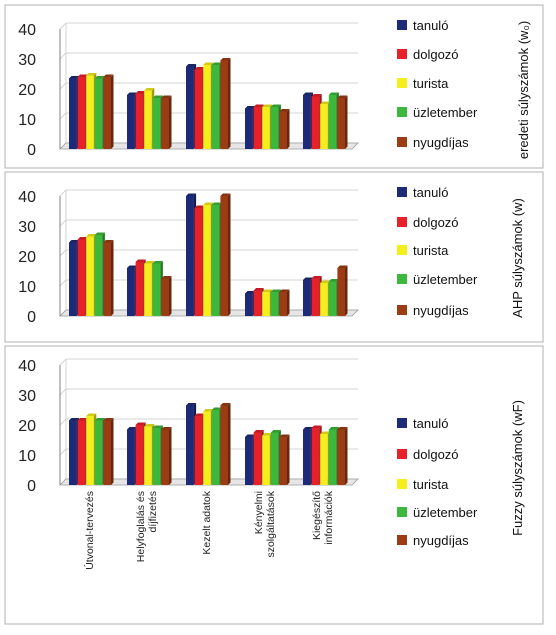 This screenshot has width=556, height=635. Describe the element at coordinates (431, 83) in the screenshot. I see `legend-label: turista` at that location.